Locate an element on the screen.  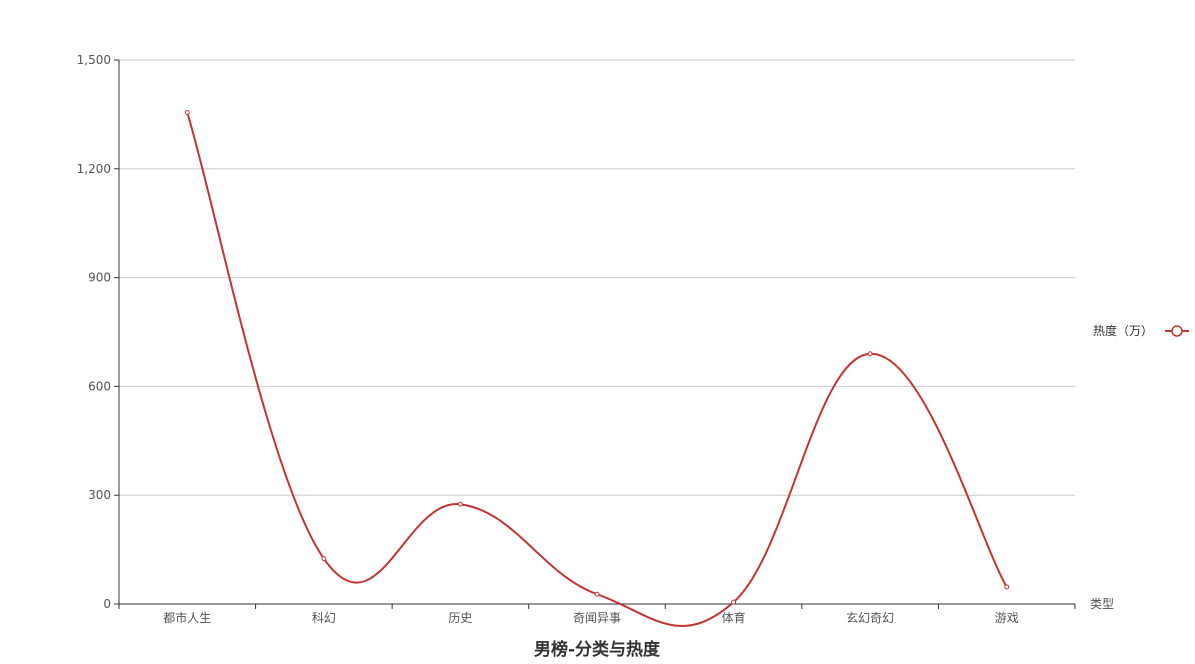
y-tick-label: 300 is located at coordinates (99, 495).